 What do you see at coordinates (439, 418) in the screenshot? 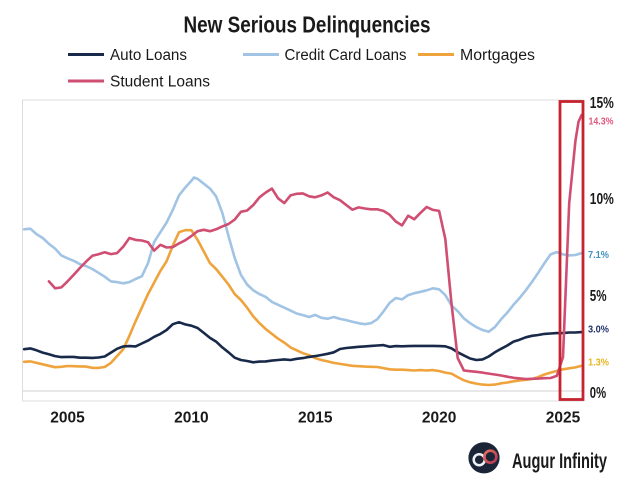
I see `svg-text: 2020` at bounding box center [439, 418].